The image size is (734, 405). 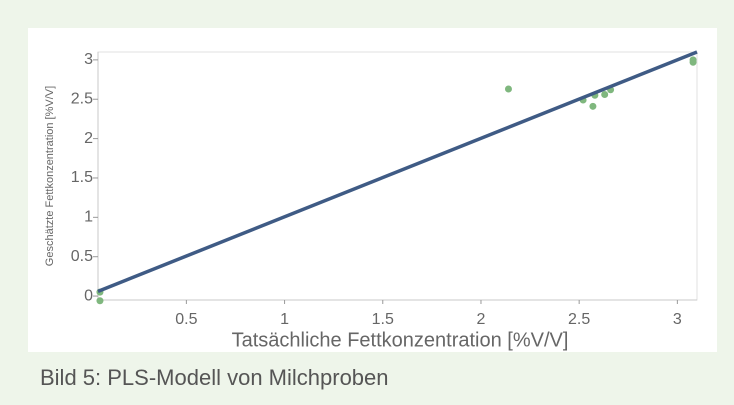 I want to click on x-tick-label: 1, so click(x=284, y=319).